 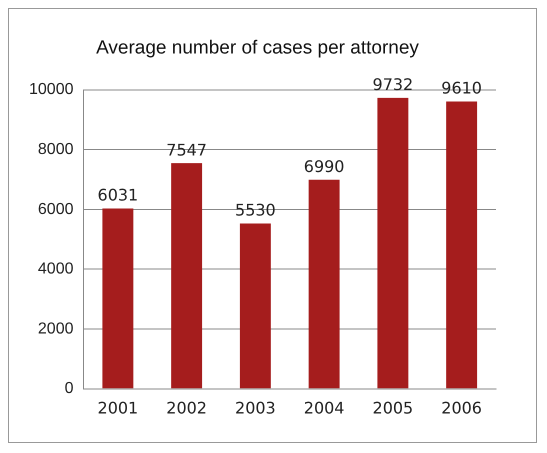 What do you see at coordinates (461, 408) in the screenshot?
I see `x-tick-label: 2006` at bounding box center [461, 408].